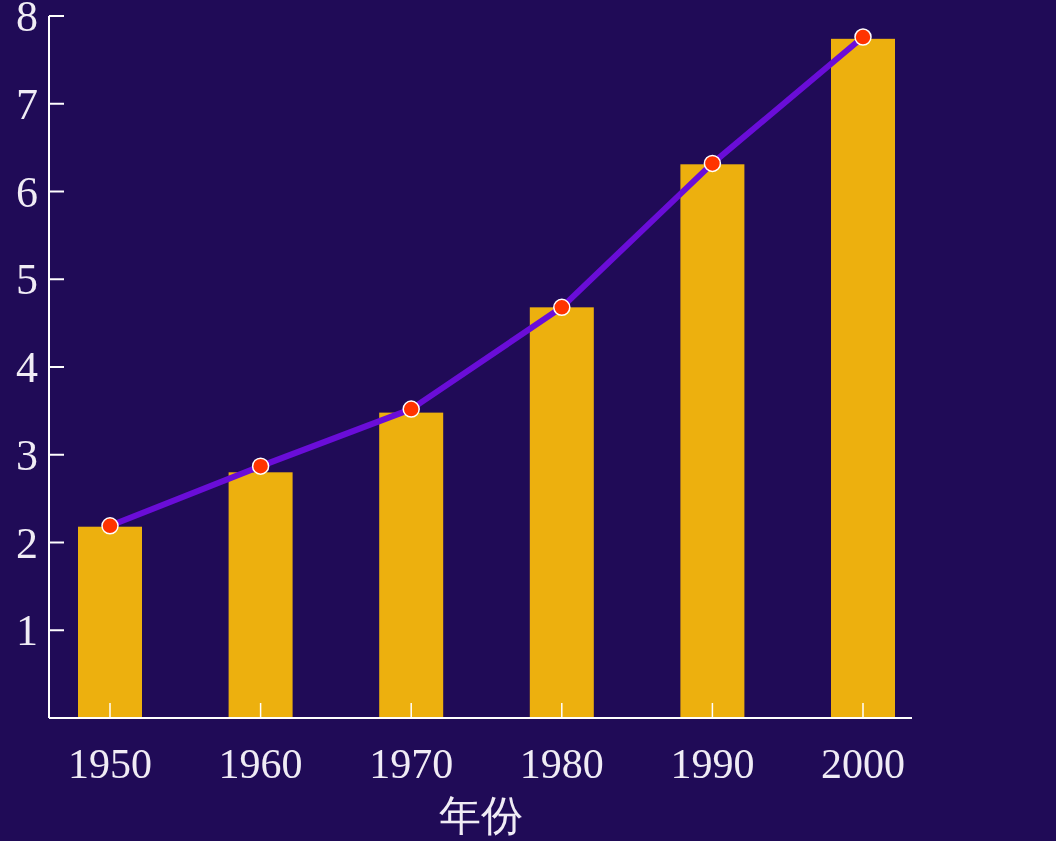 The height and width of the screenshot is (841, 1056). What do you see at coordinates (27, 192) in the screenshot?
I see `y-tick-label: 6` at bounding box center [27, 192].